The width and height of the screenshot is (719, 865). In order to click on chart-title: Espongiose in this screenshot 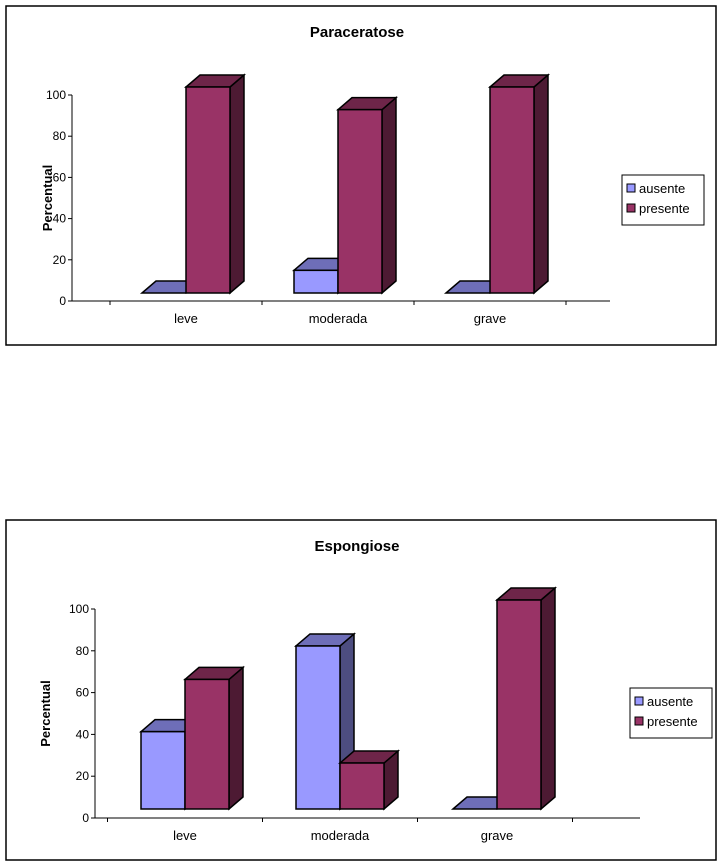, I will do `click(356, 546)`.